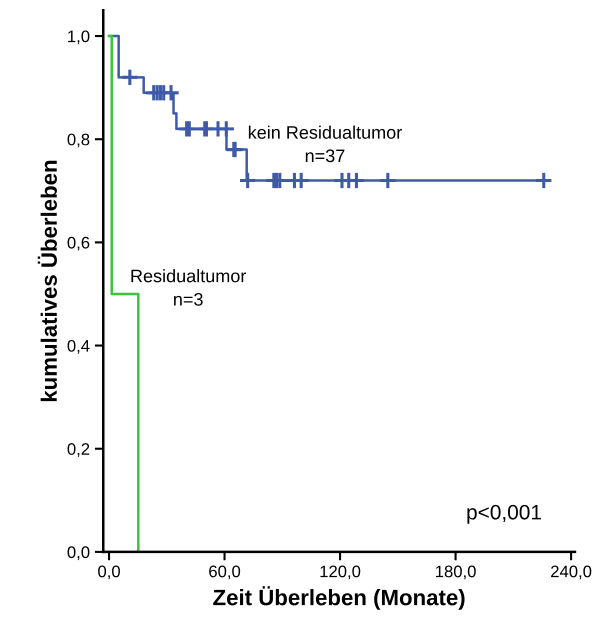 This screenshot has width=611, height=641. I want to click on x-tick-label: 120,0, so click(340, 573).